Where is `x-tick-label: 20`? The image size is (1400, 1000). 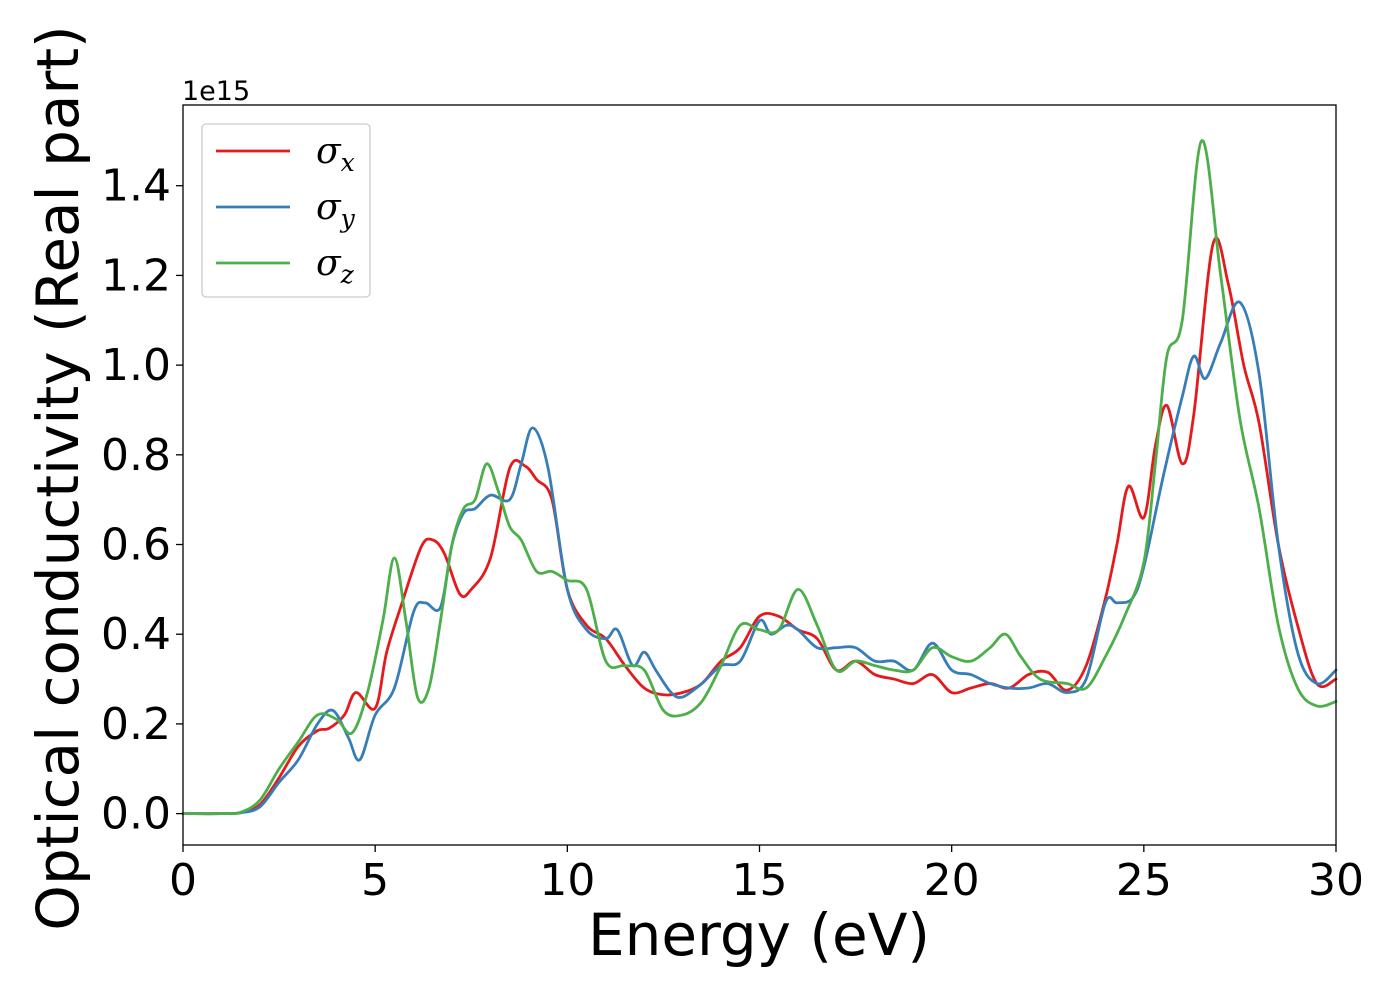
x-tick-label: 20 is located at coordinates (952, 880).